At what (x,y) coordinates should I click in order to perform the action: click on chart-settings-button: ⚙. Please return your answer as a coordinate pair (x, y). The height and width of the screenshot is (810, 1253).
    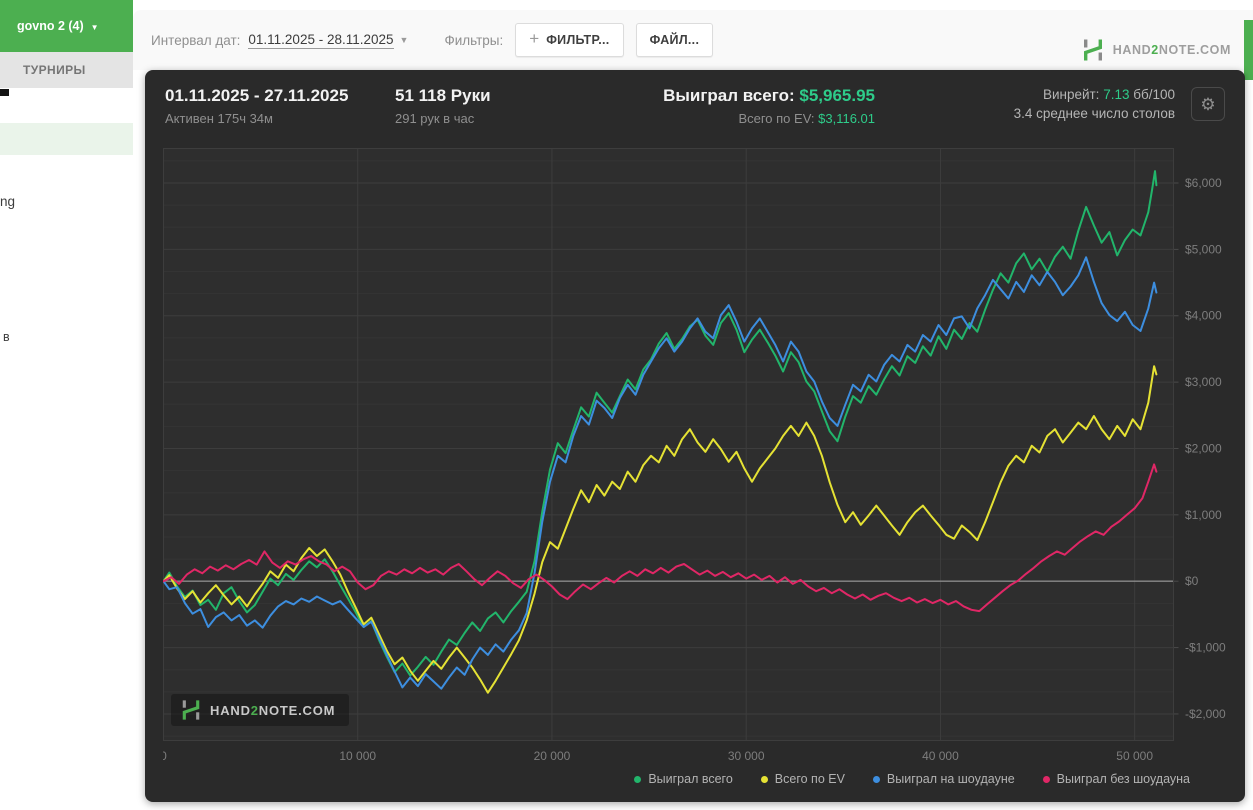
    Looking at the image, I should click on (1208, 104).